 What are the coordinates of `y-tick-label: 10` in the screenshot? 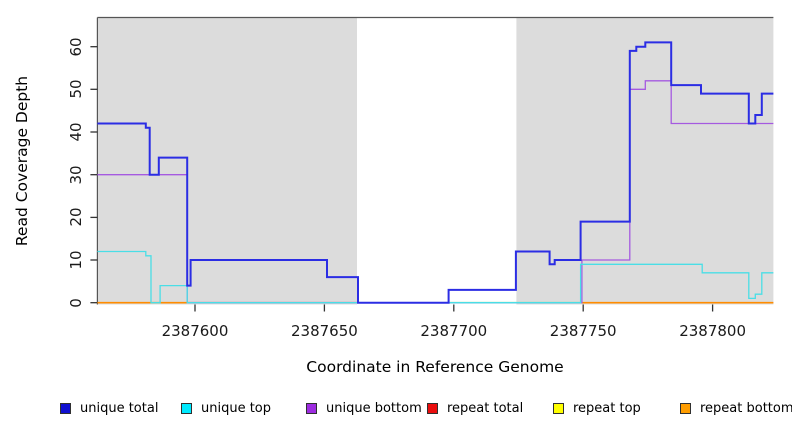 It's located at (76, 260).